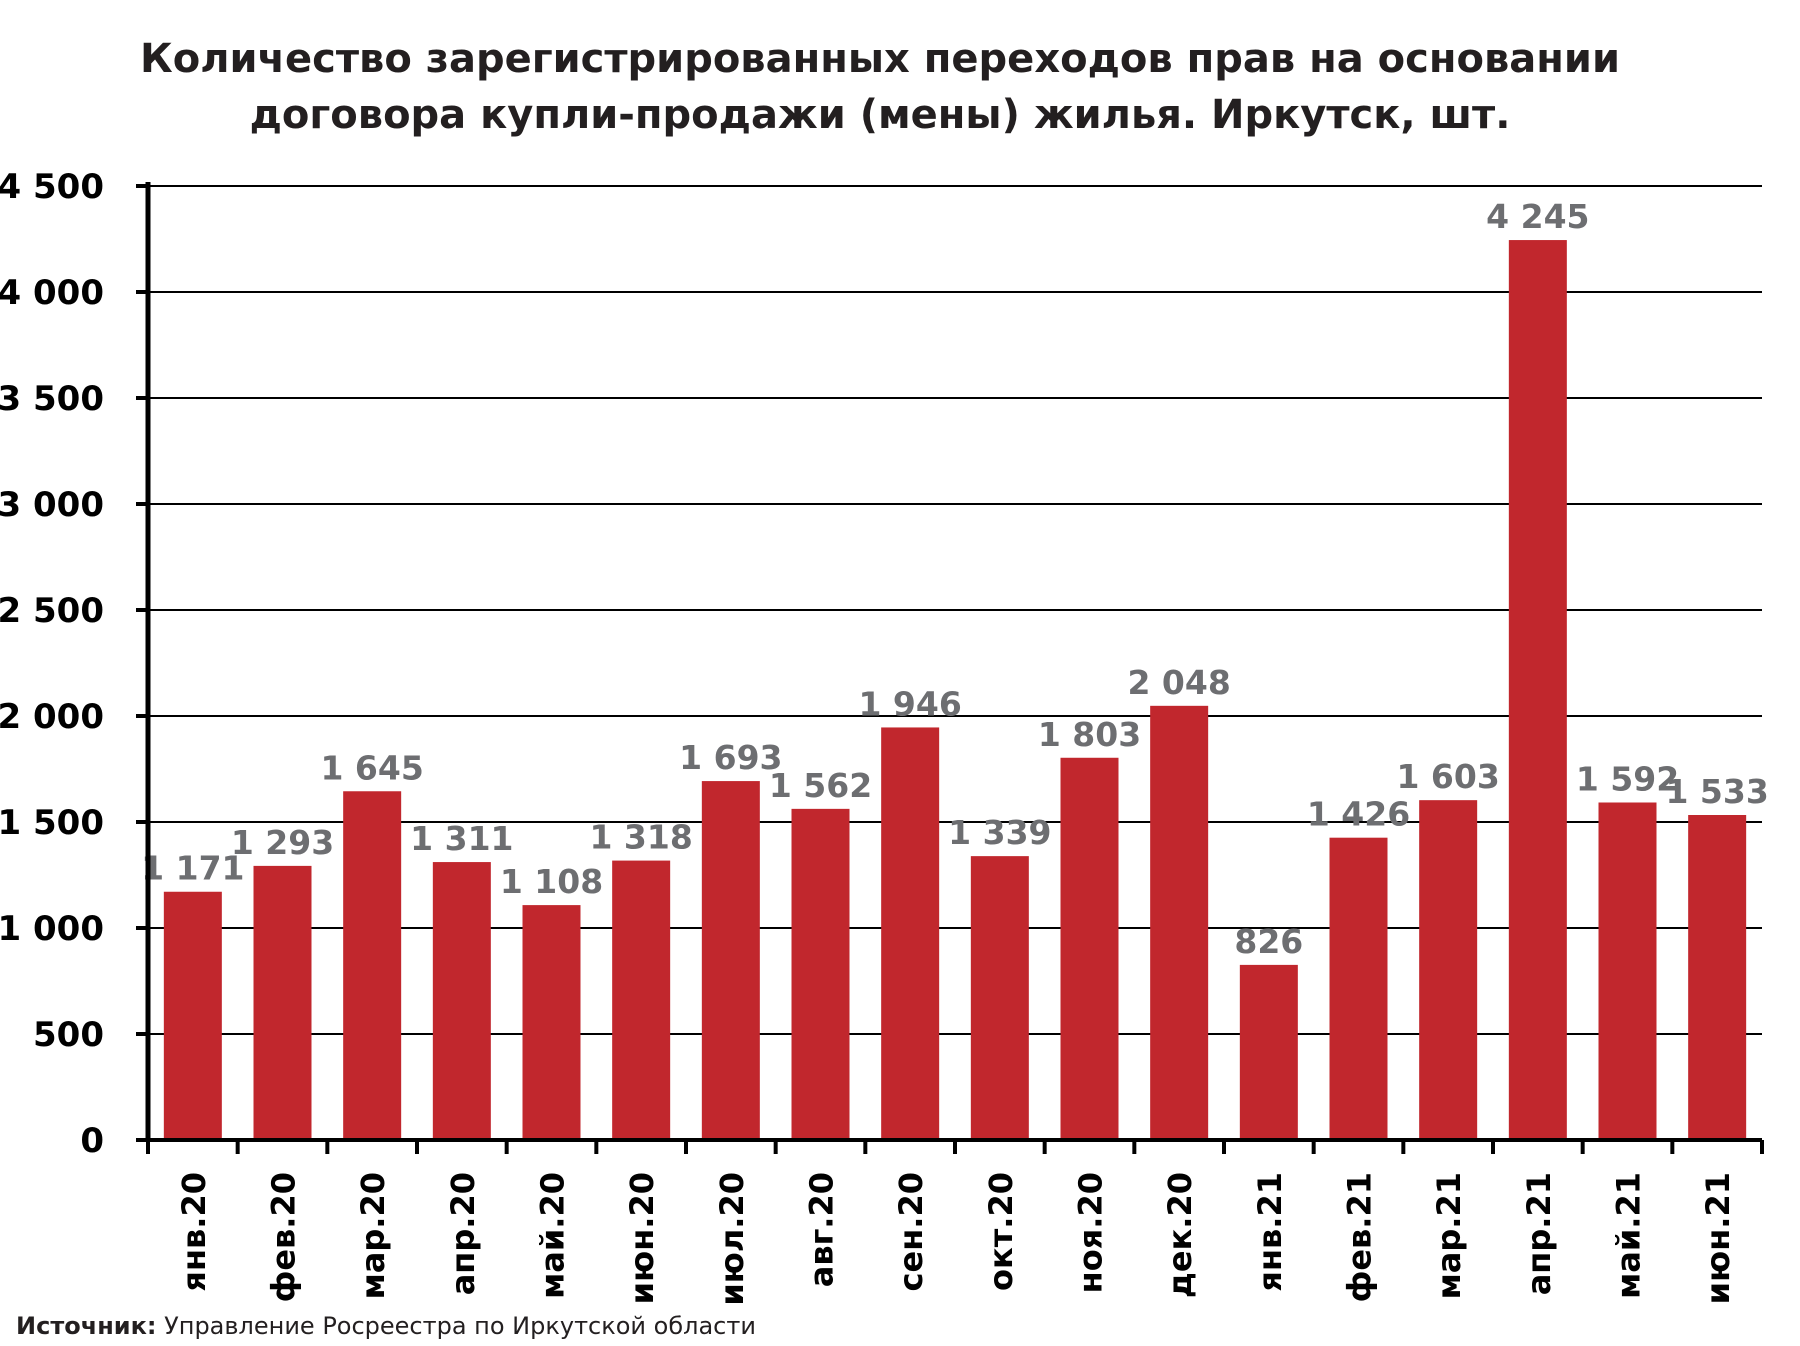  Describe the element at coordinates (1001, 1231) in the screenshot. I see `x-tick-label: окт.20` at that location.